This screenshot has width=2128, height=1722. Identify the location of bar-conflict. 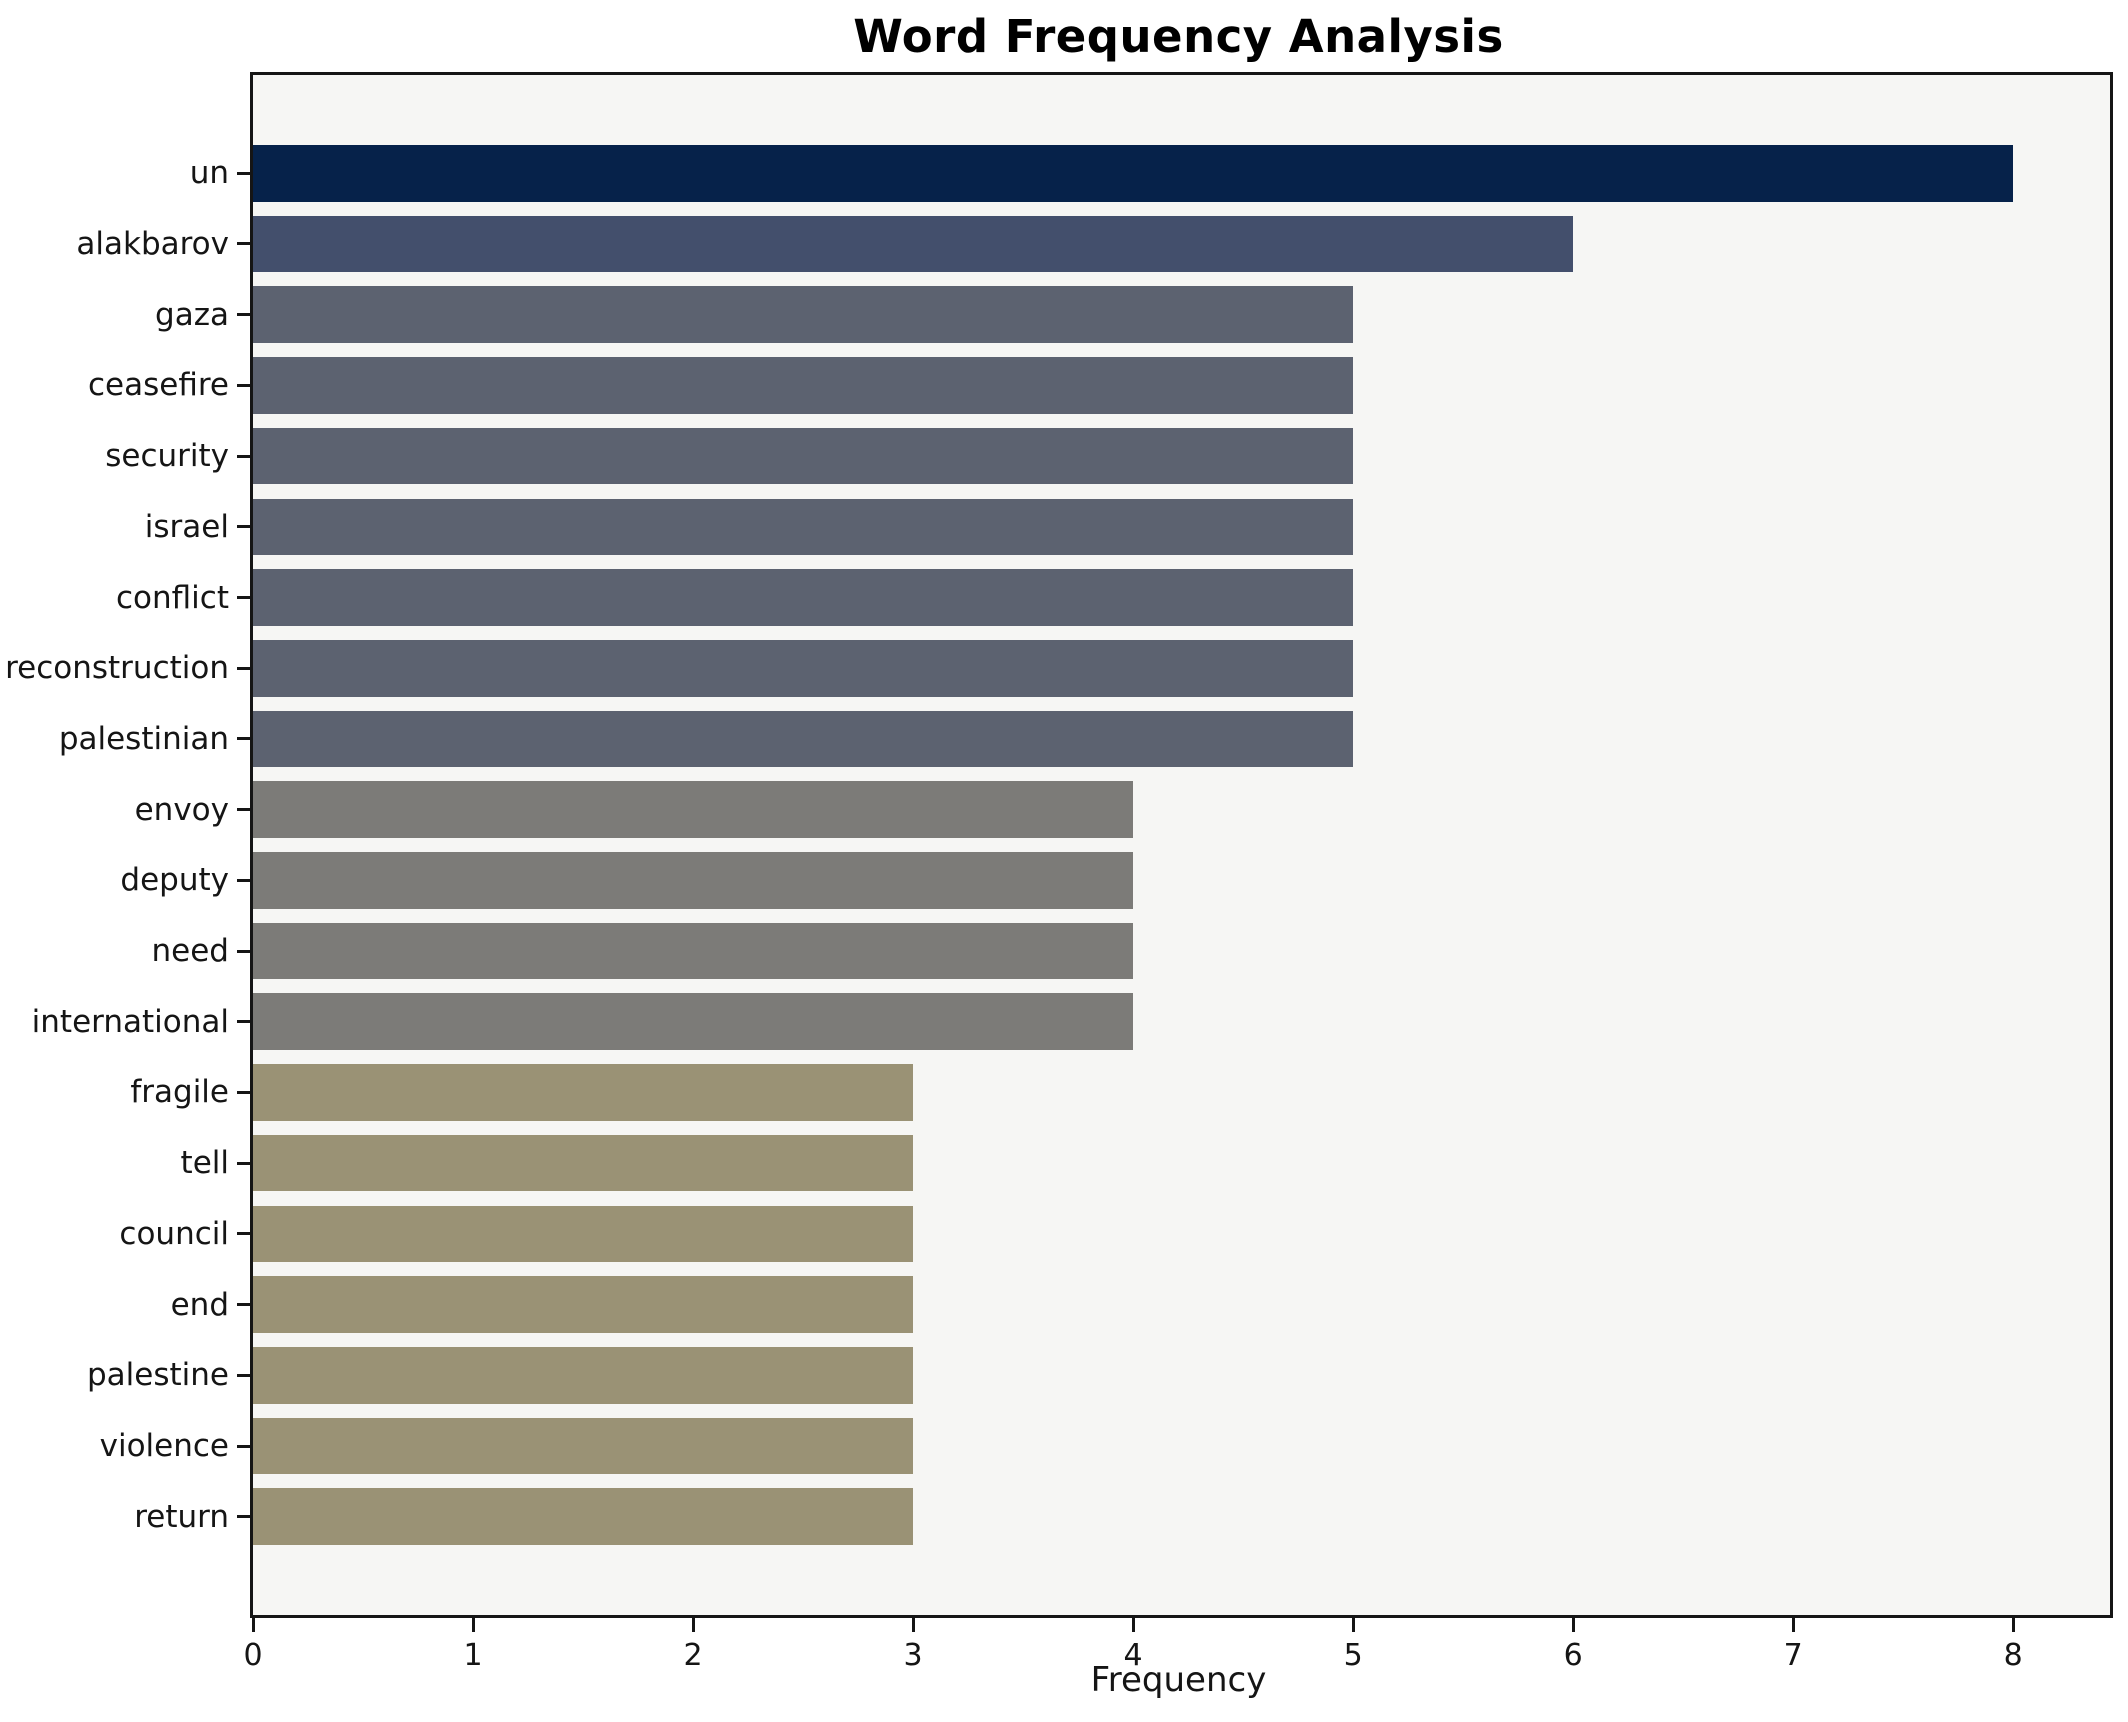
(803, 597).